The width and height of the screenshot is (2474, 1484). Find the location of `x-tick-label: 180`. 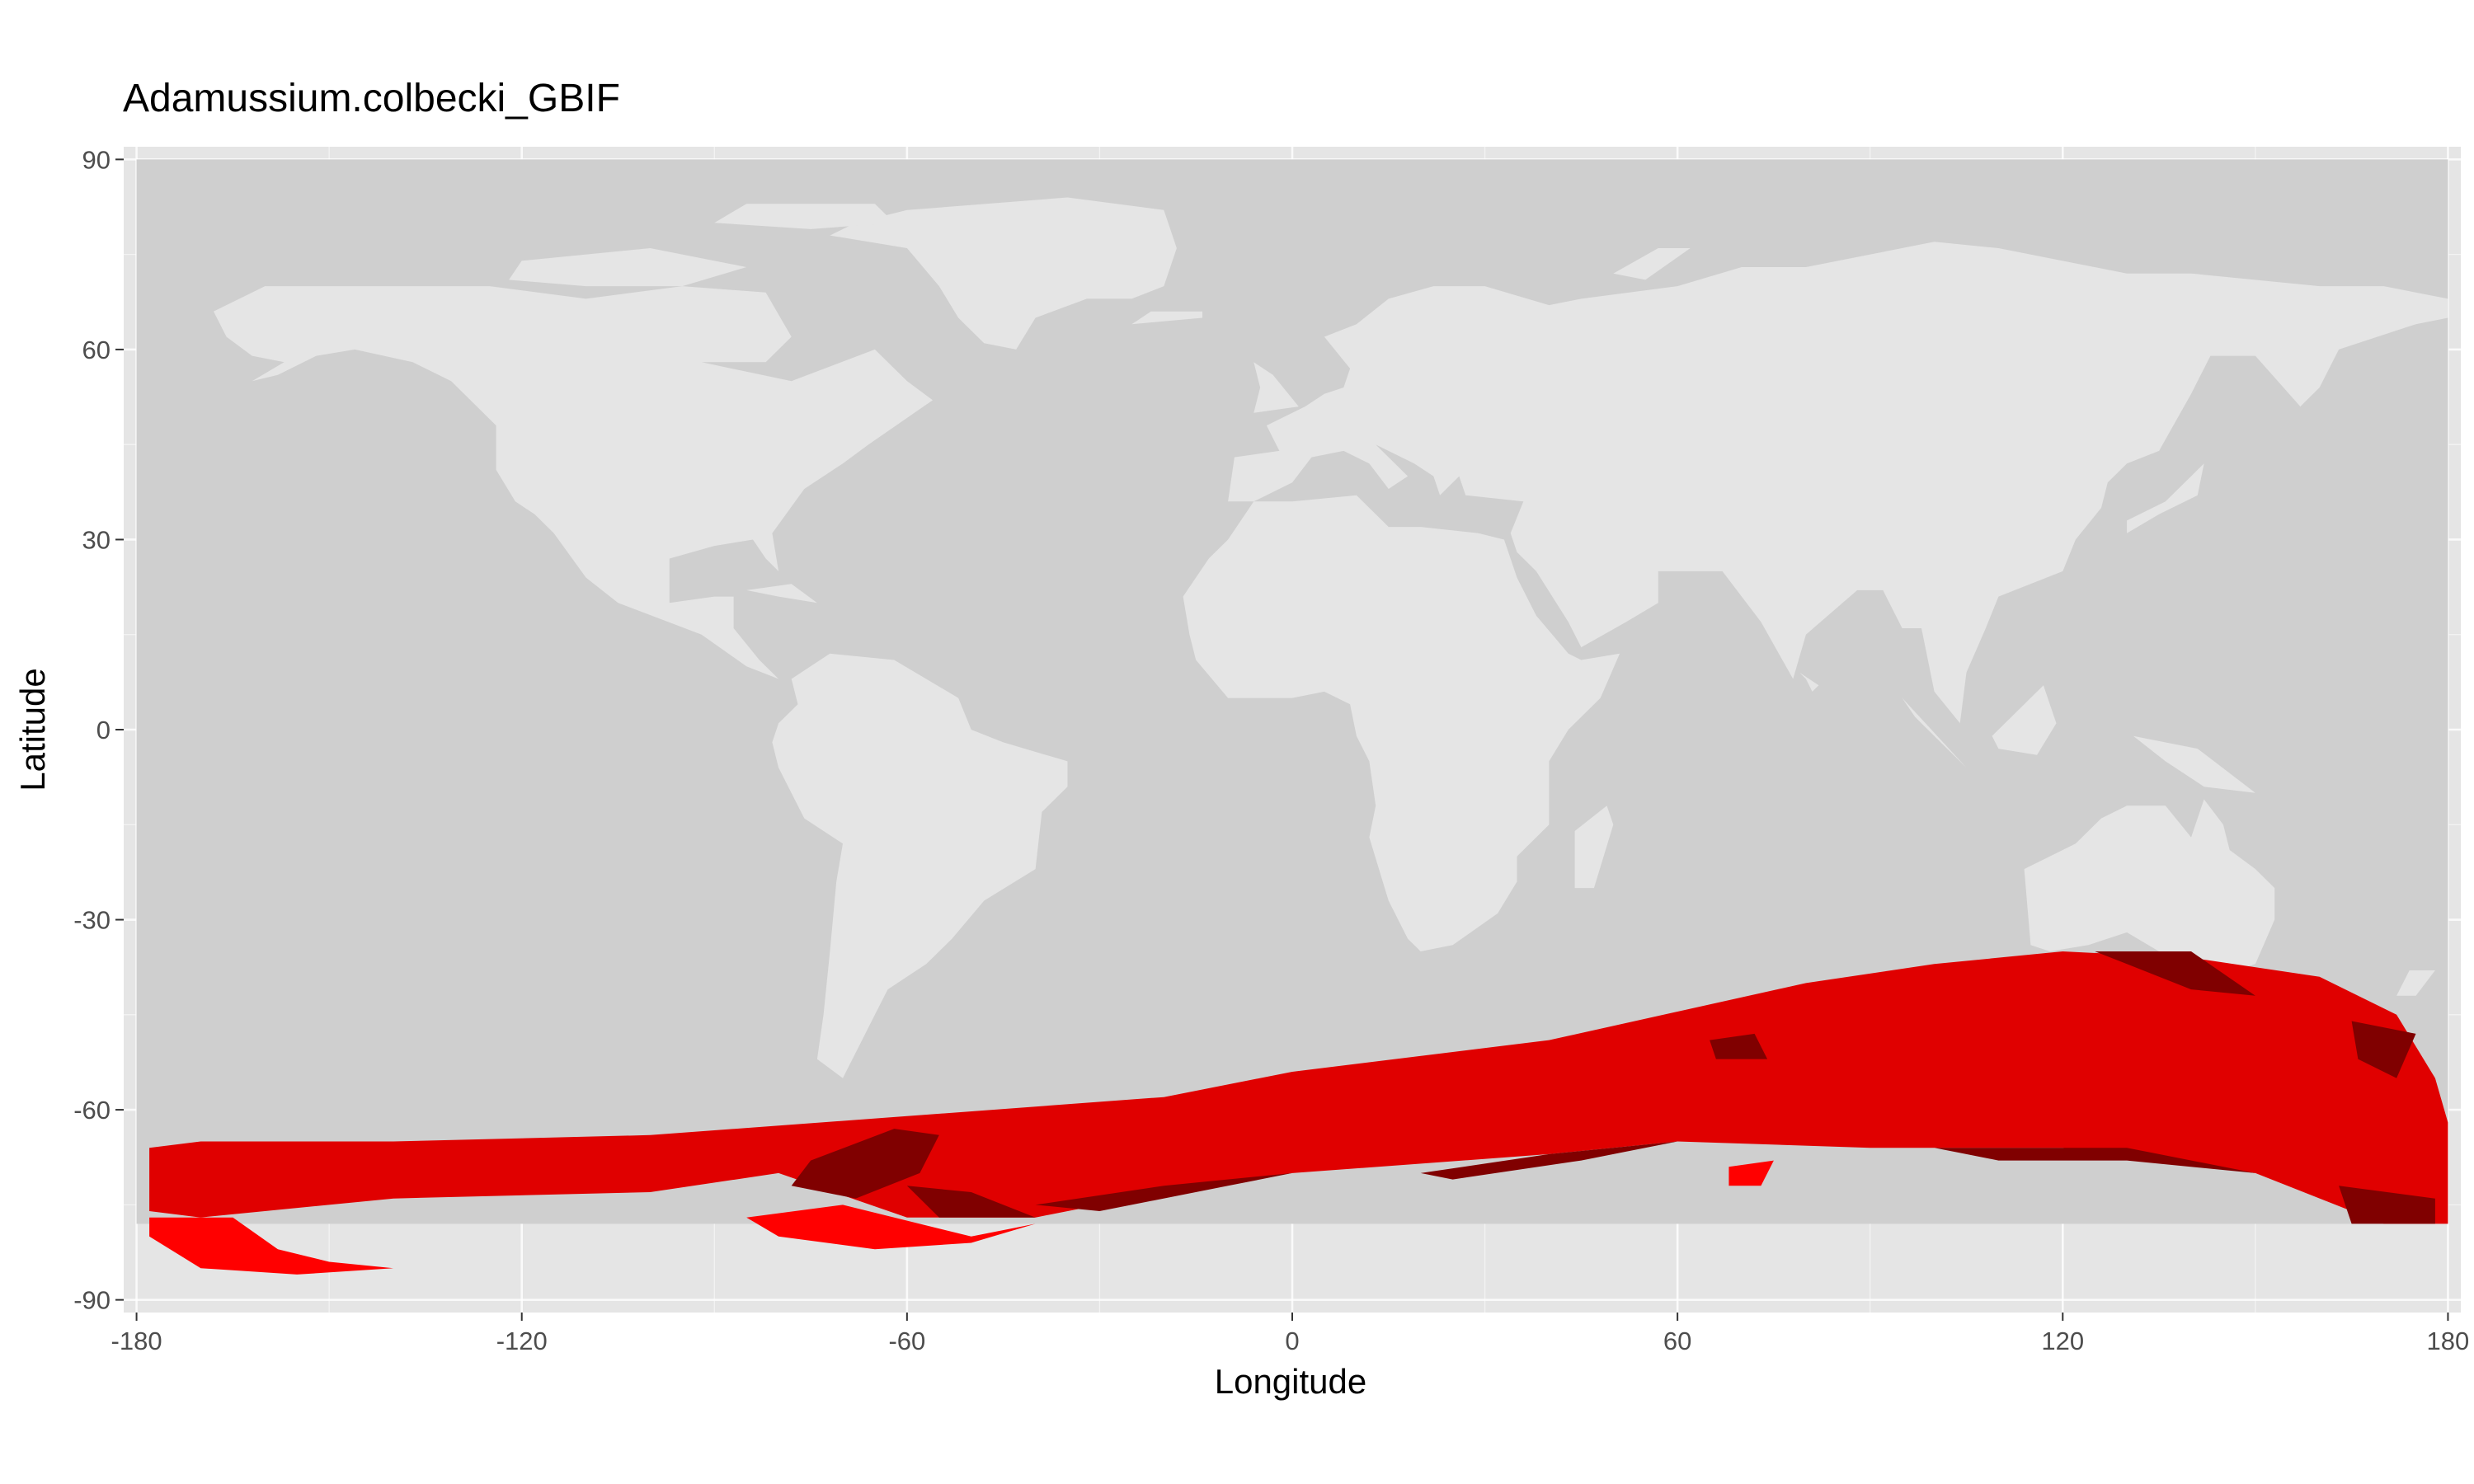

x-tick-label: 180 is located at coordinates (2448, 1341).